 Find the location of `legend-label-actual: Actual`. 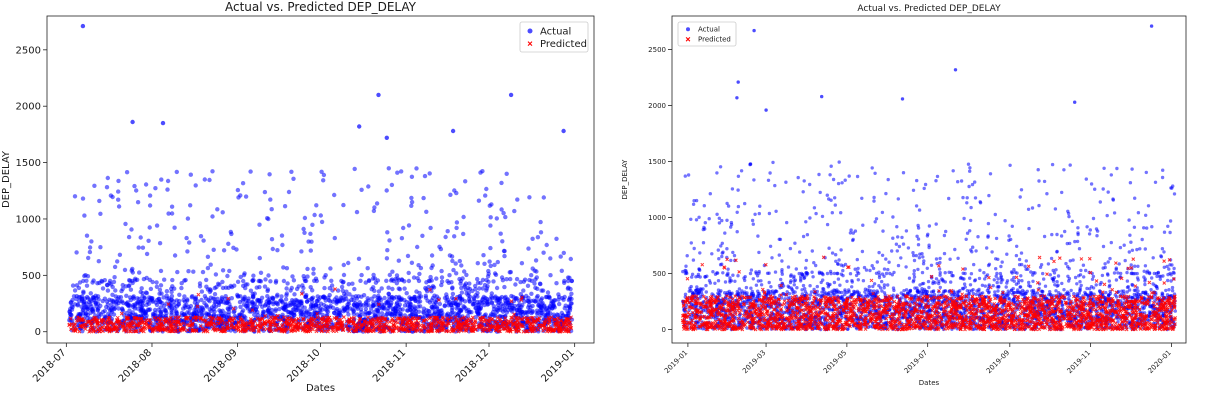

legend-label-actual: Actual is located at coordinates (555, 32).